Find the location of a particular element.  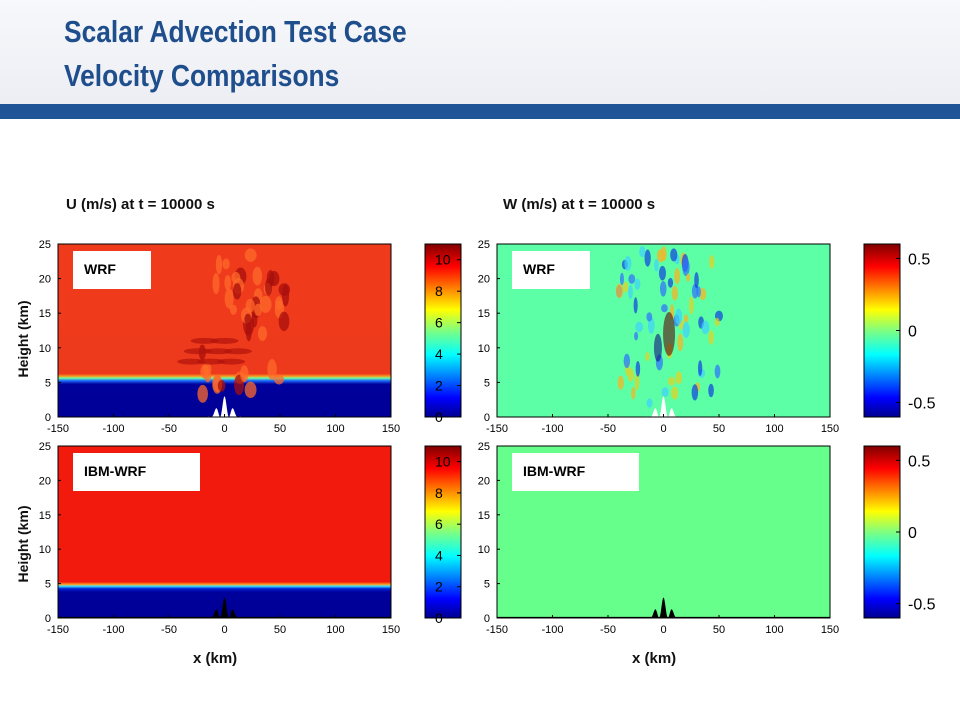

x-tick-label: 0 is located at coordinates (224, 630).